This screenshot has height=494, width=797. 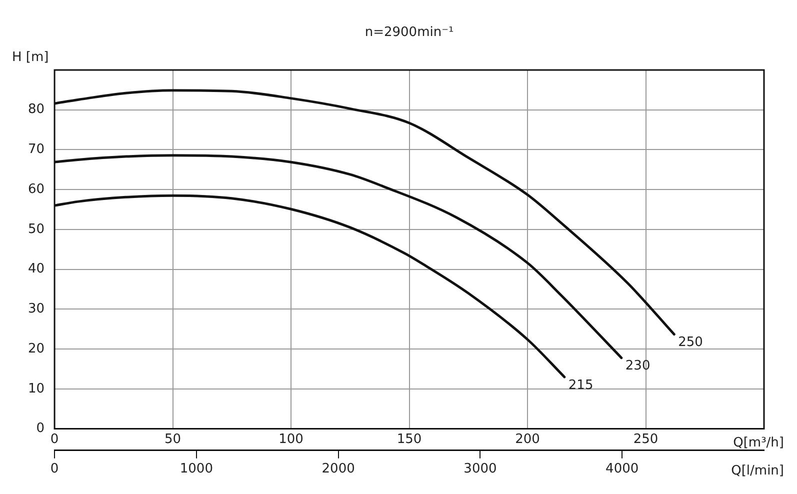 I want to click on y-tick-label: 40, so click(x=36, y=269).